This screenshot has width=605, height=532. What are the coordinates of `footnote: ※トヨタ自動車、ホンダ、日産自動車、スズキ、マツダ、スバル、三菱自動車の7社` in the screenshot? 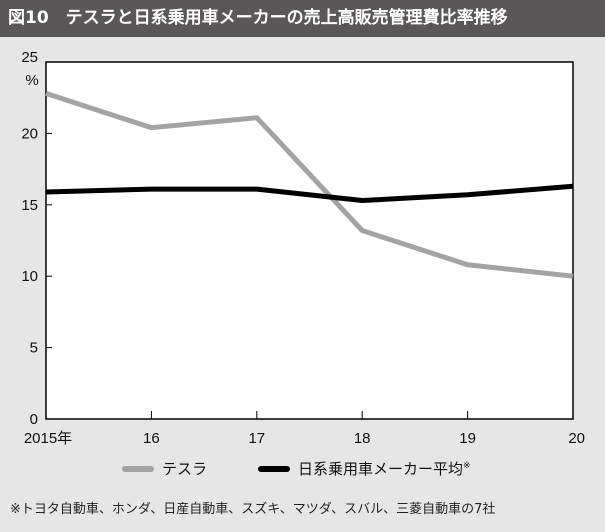 It's located at (253, 509).